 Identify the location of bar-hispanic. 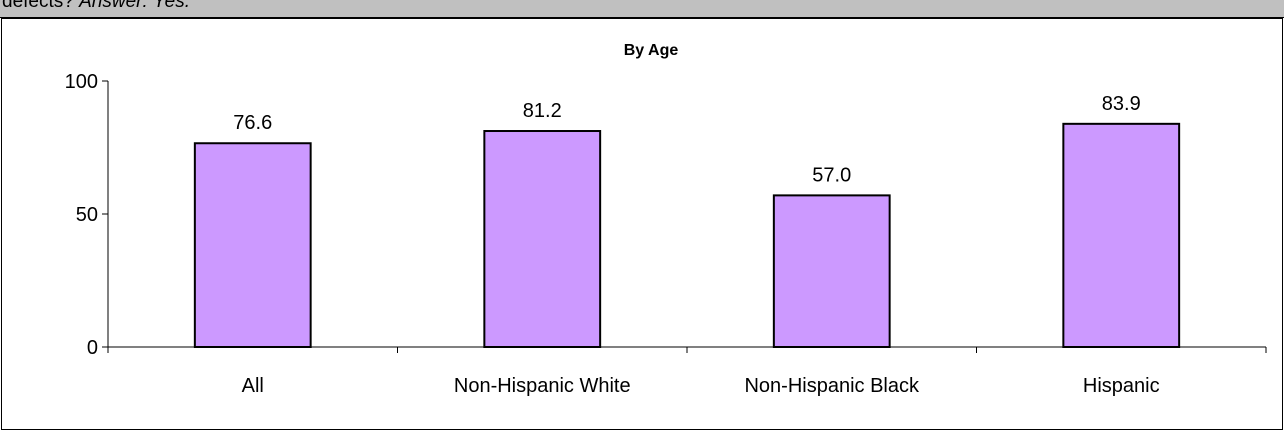
(1121, 235).